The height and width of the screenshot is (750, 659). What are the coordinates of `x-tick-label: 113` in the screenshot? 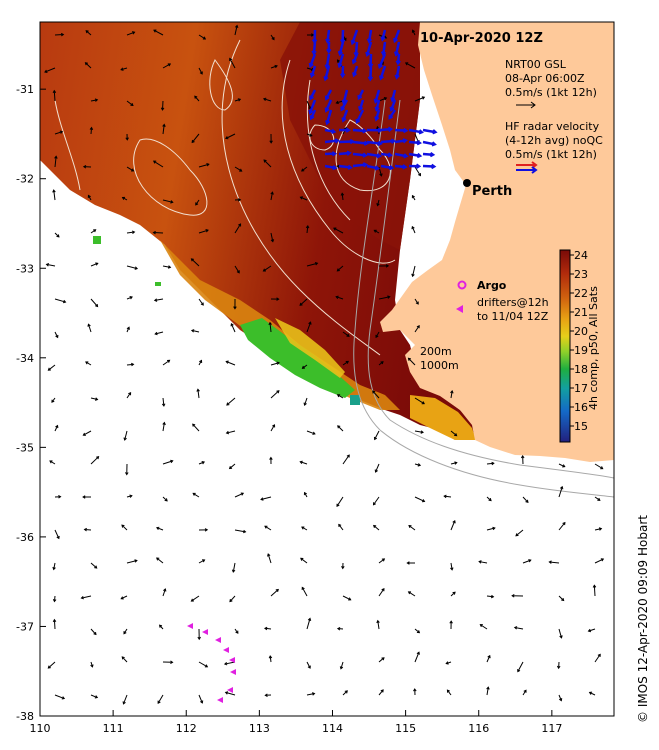 It's located at (259, 728).